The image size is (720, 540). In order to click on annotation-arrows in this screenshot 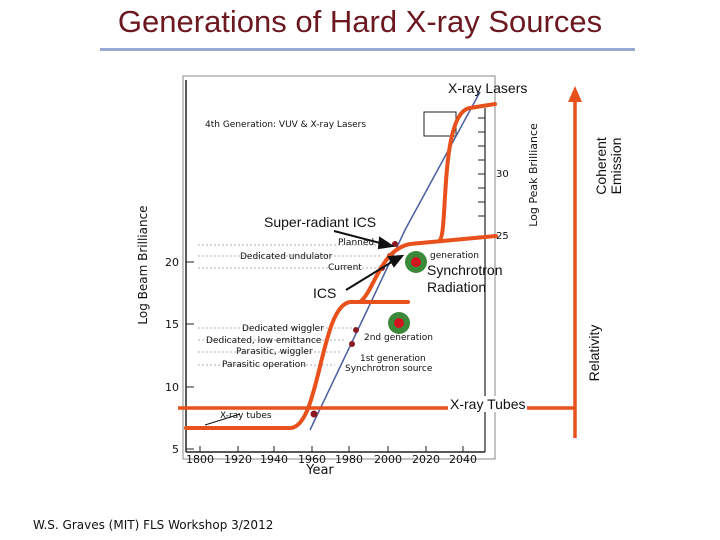, I will do `click(369, 260)`.